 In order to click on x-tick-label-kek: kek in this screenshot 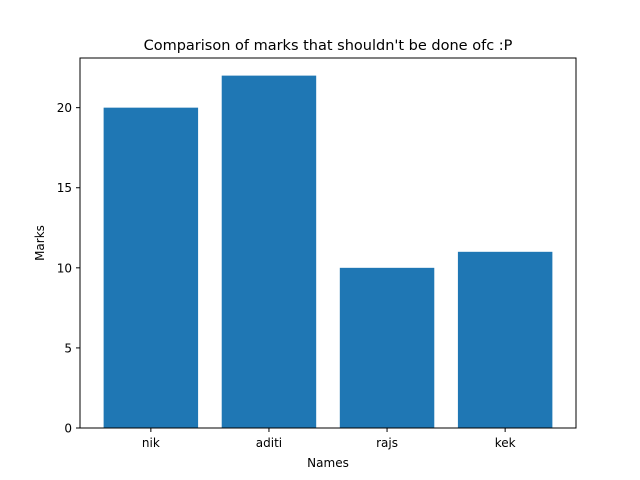, I will do `click(505, 443)`.